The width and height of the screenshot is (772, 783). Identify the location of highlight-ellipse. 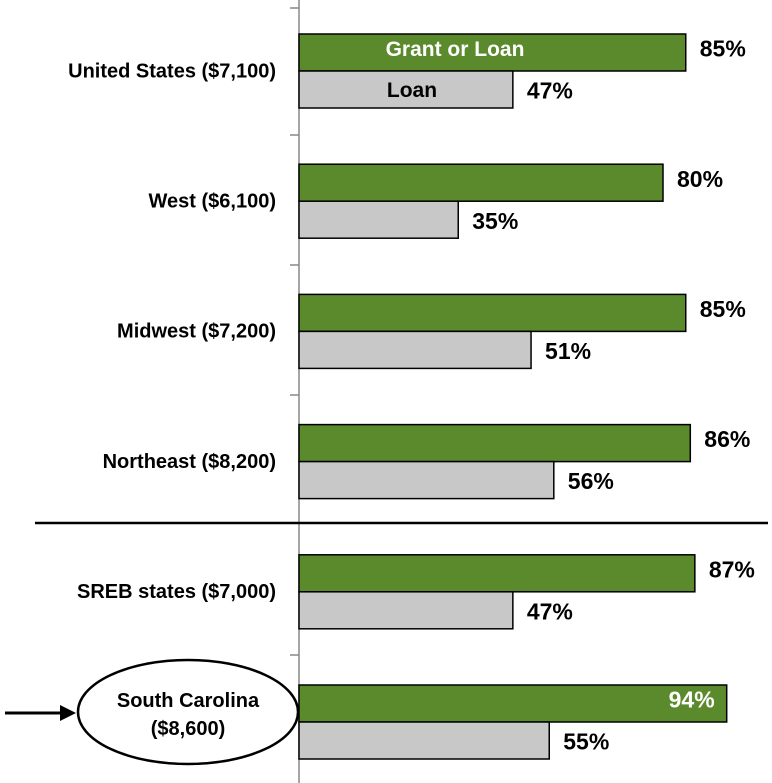
(188, 712).